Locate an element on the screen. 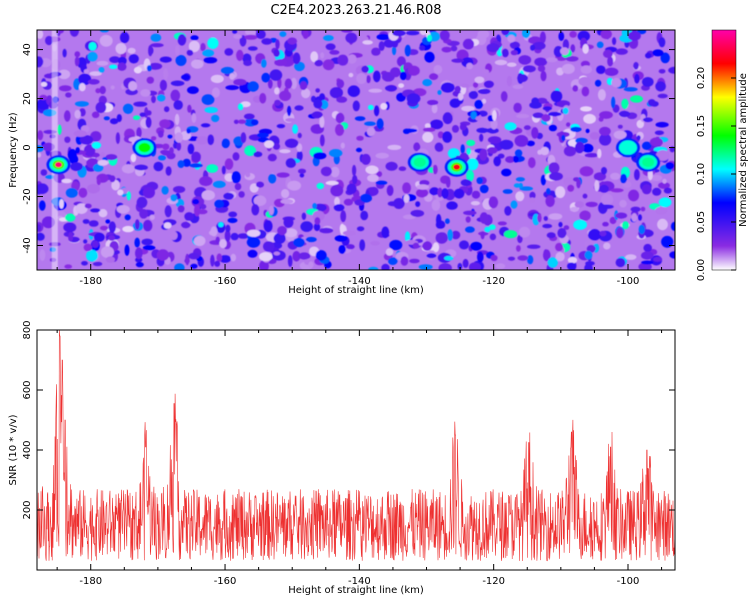 The height and width of the screenshot is (600, 750). colorbar-tick-label: 0.20 is located at coordinates (701, 78).